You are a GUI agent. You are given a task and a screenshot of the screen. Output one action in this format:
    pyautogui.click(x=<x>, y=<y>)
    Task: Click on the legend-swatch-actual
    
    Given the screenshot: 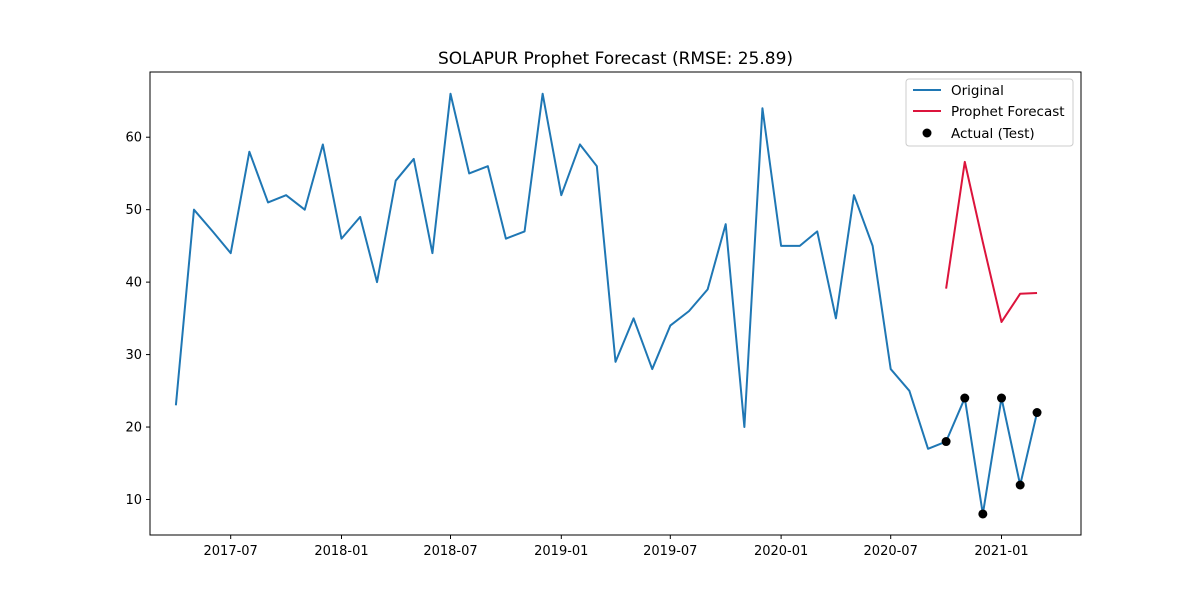 What is the action you would take?
    pyautogui.click(x=927, y=133)
    